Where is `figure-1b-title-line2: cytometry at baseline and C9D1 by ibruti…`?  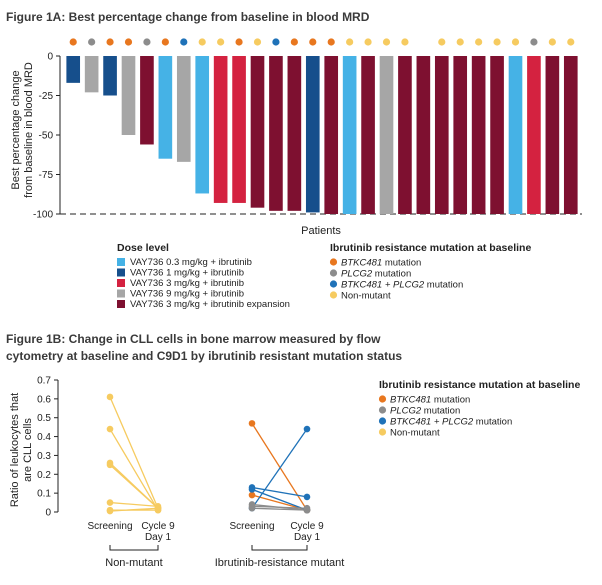
figure-1b-title-line2: cytometry at baseline and C9D1 by ibruti… is located at coordinates (204, 356).